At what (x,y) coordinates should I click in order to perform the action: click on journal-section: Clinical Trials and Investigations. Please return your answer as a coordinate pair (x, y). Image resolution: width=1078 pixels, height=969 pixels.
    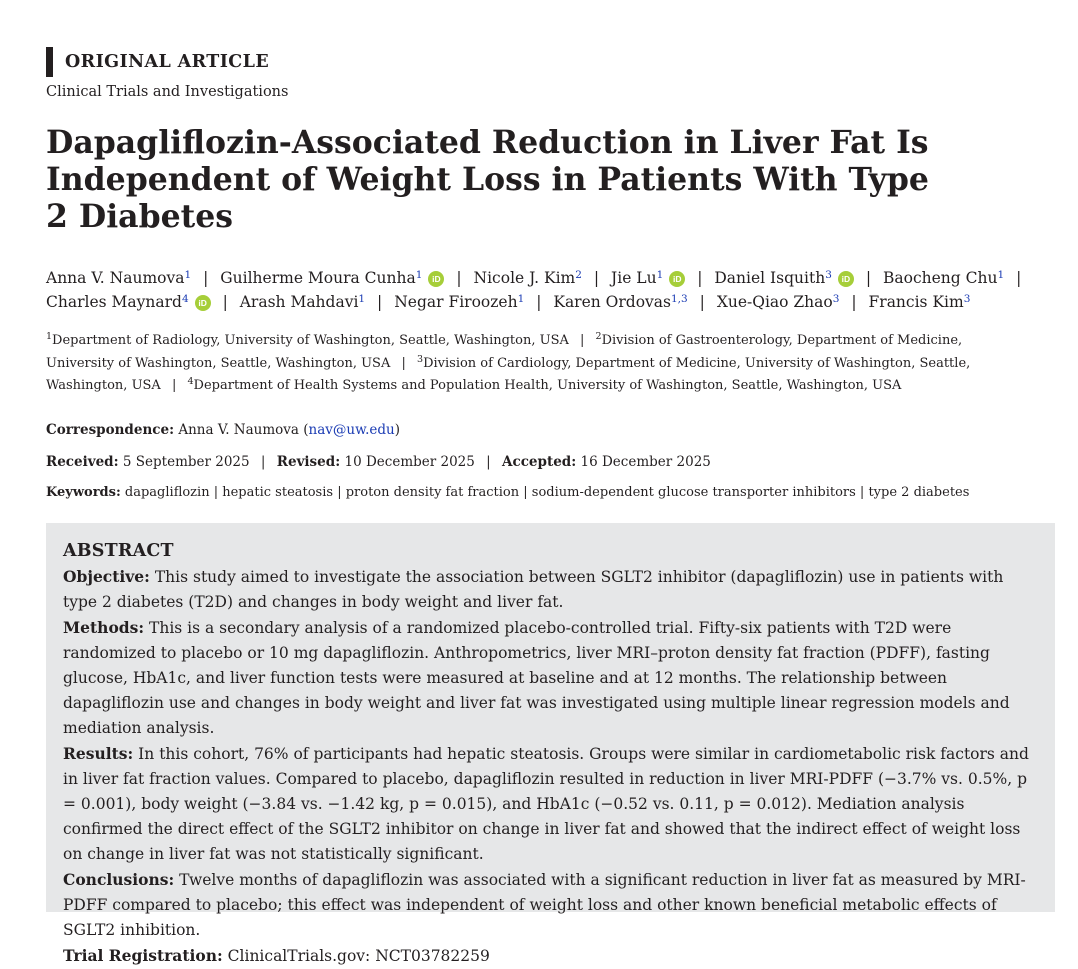
    Looking at the image, I should click on (167, 92).